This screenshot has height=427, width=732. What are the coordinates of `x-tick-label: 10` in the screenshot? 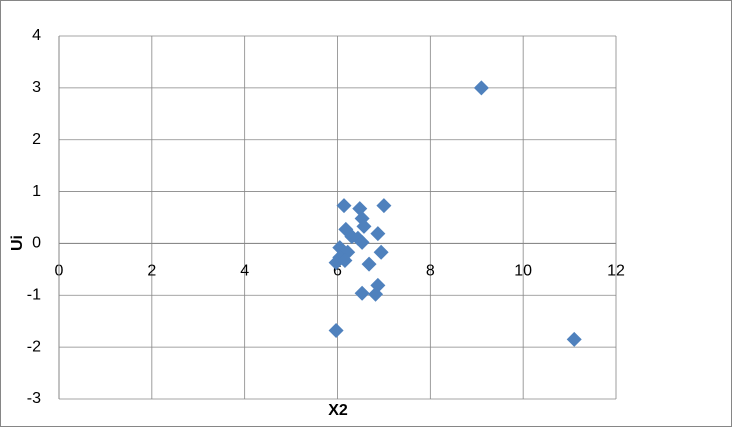 It's located at (523, 271).